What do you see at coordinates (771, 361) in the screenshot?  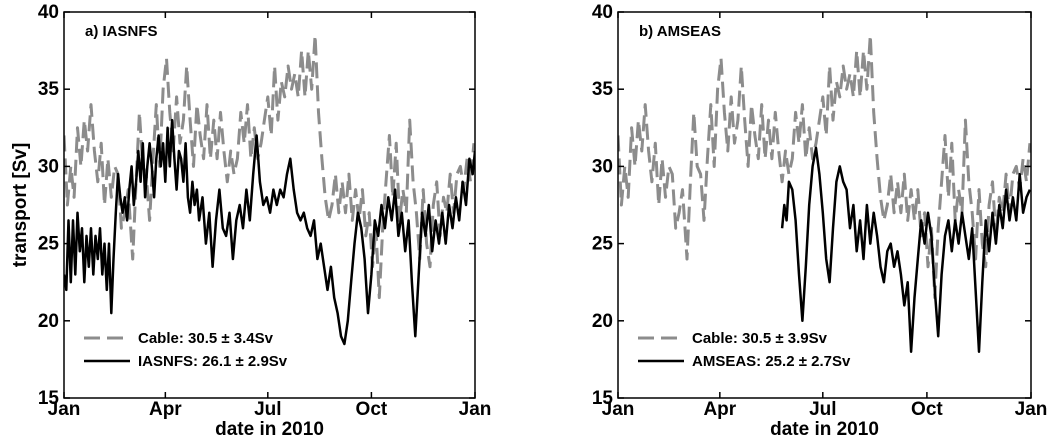 I see `legend-label: AMSEAS: 25.2 ± 2.7Sv` at bounding box center [771, 361].